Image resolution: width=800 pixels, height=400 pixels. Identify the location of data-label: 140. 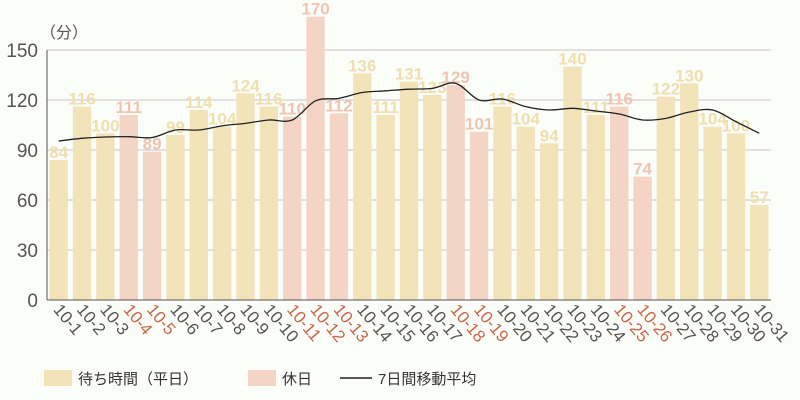
(572, 59).